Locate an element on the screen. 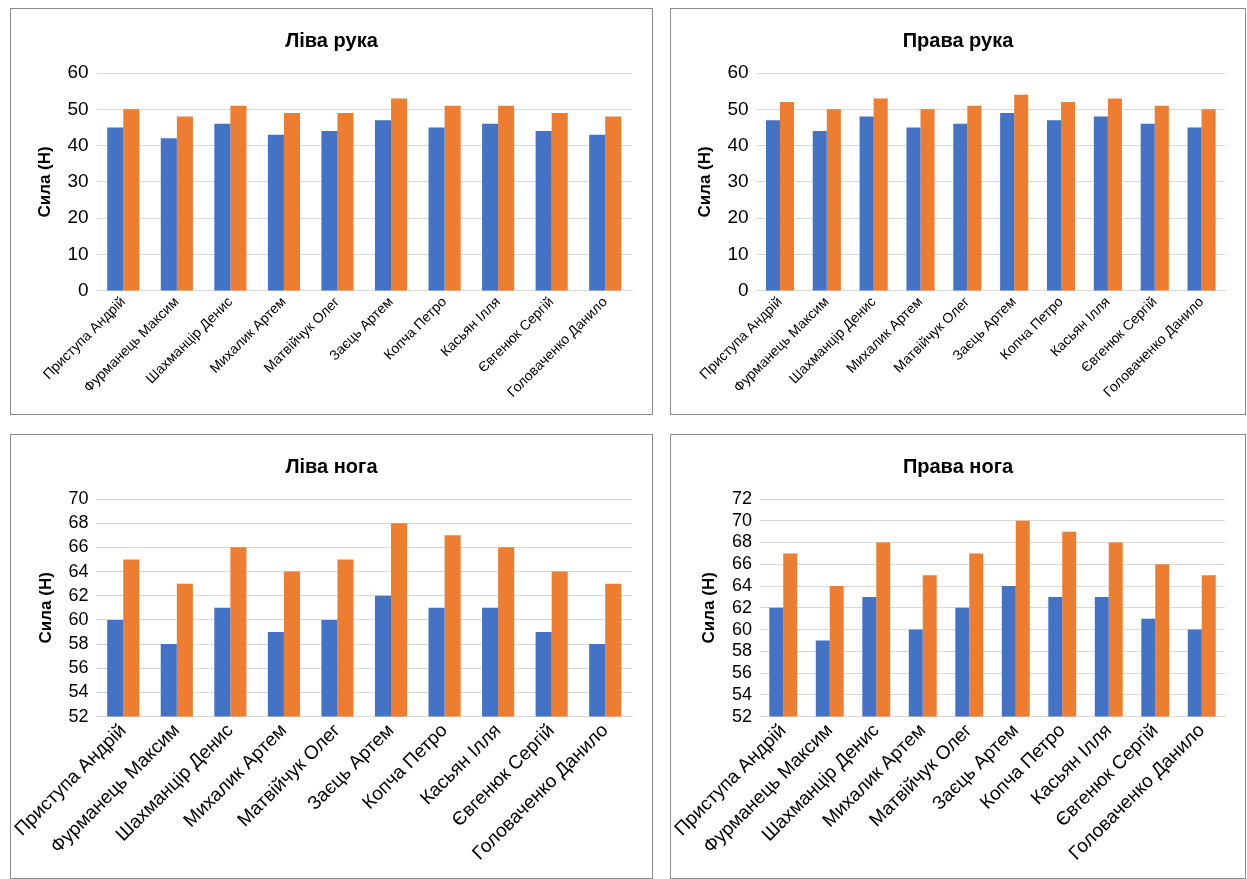 This screenshot has height=879, width=1247. chart-title: Ліва рука is located at coordinates (332, 39).